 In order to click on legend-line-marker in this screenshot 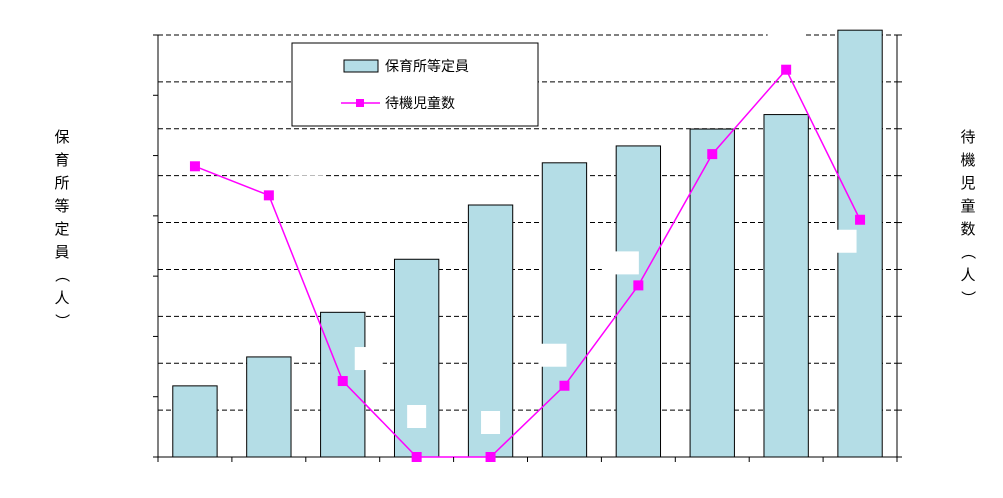, I will do `click(360, 103)`.